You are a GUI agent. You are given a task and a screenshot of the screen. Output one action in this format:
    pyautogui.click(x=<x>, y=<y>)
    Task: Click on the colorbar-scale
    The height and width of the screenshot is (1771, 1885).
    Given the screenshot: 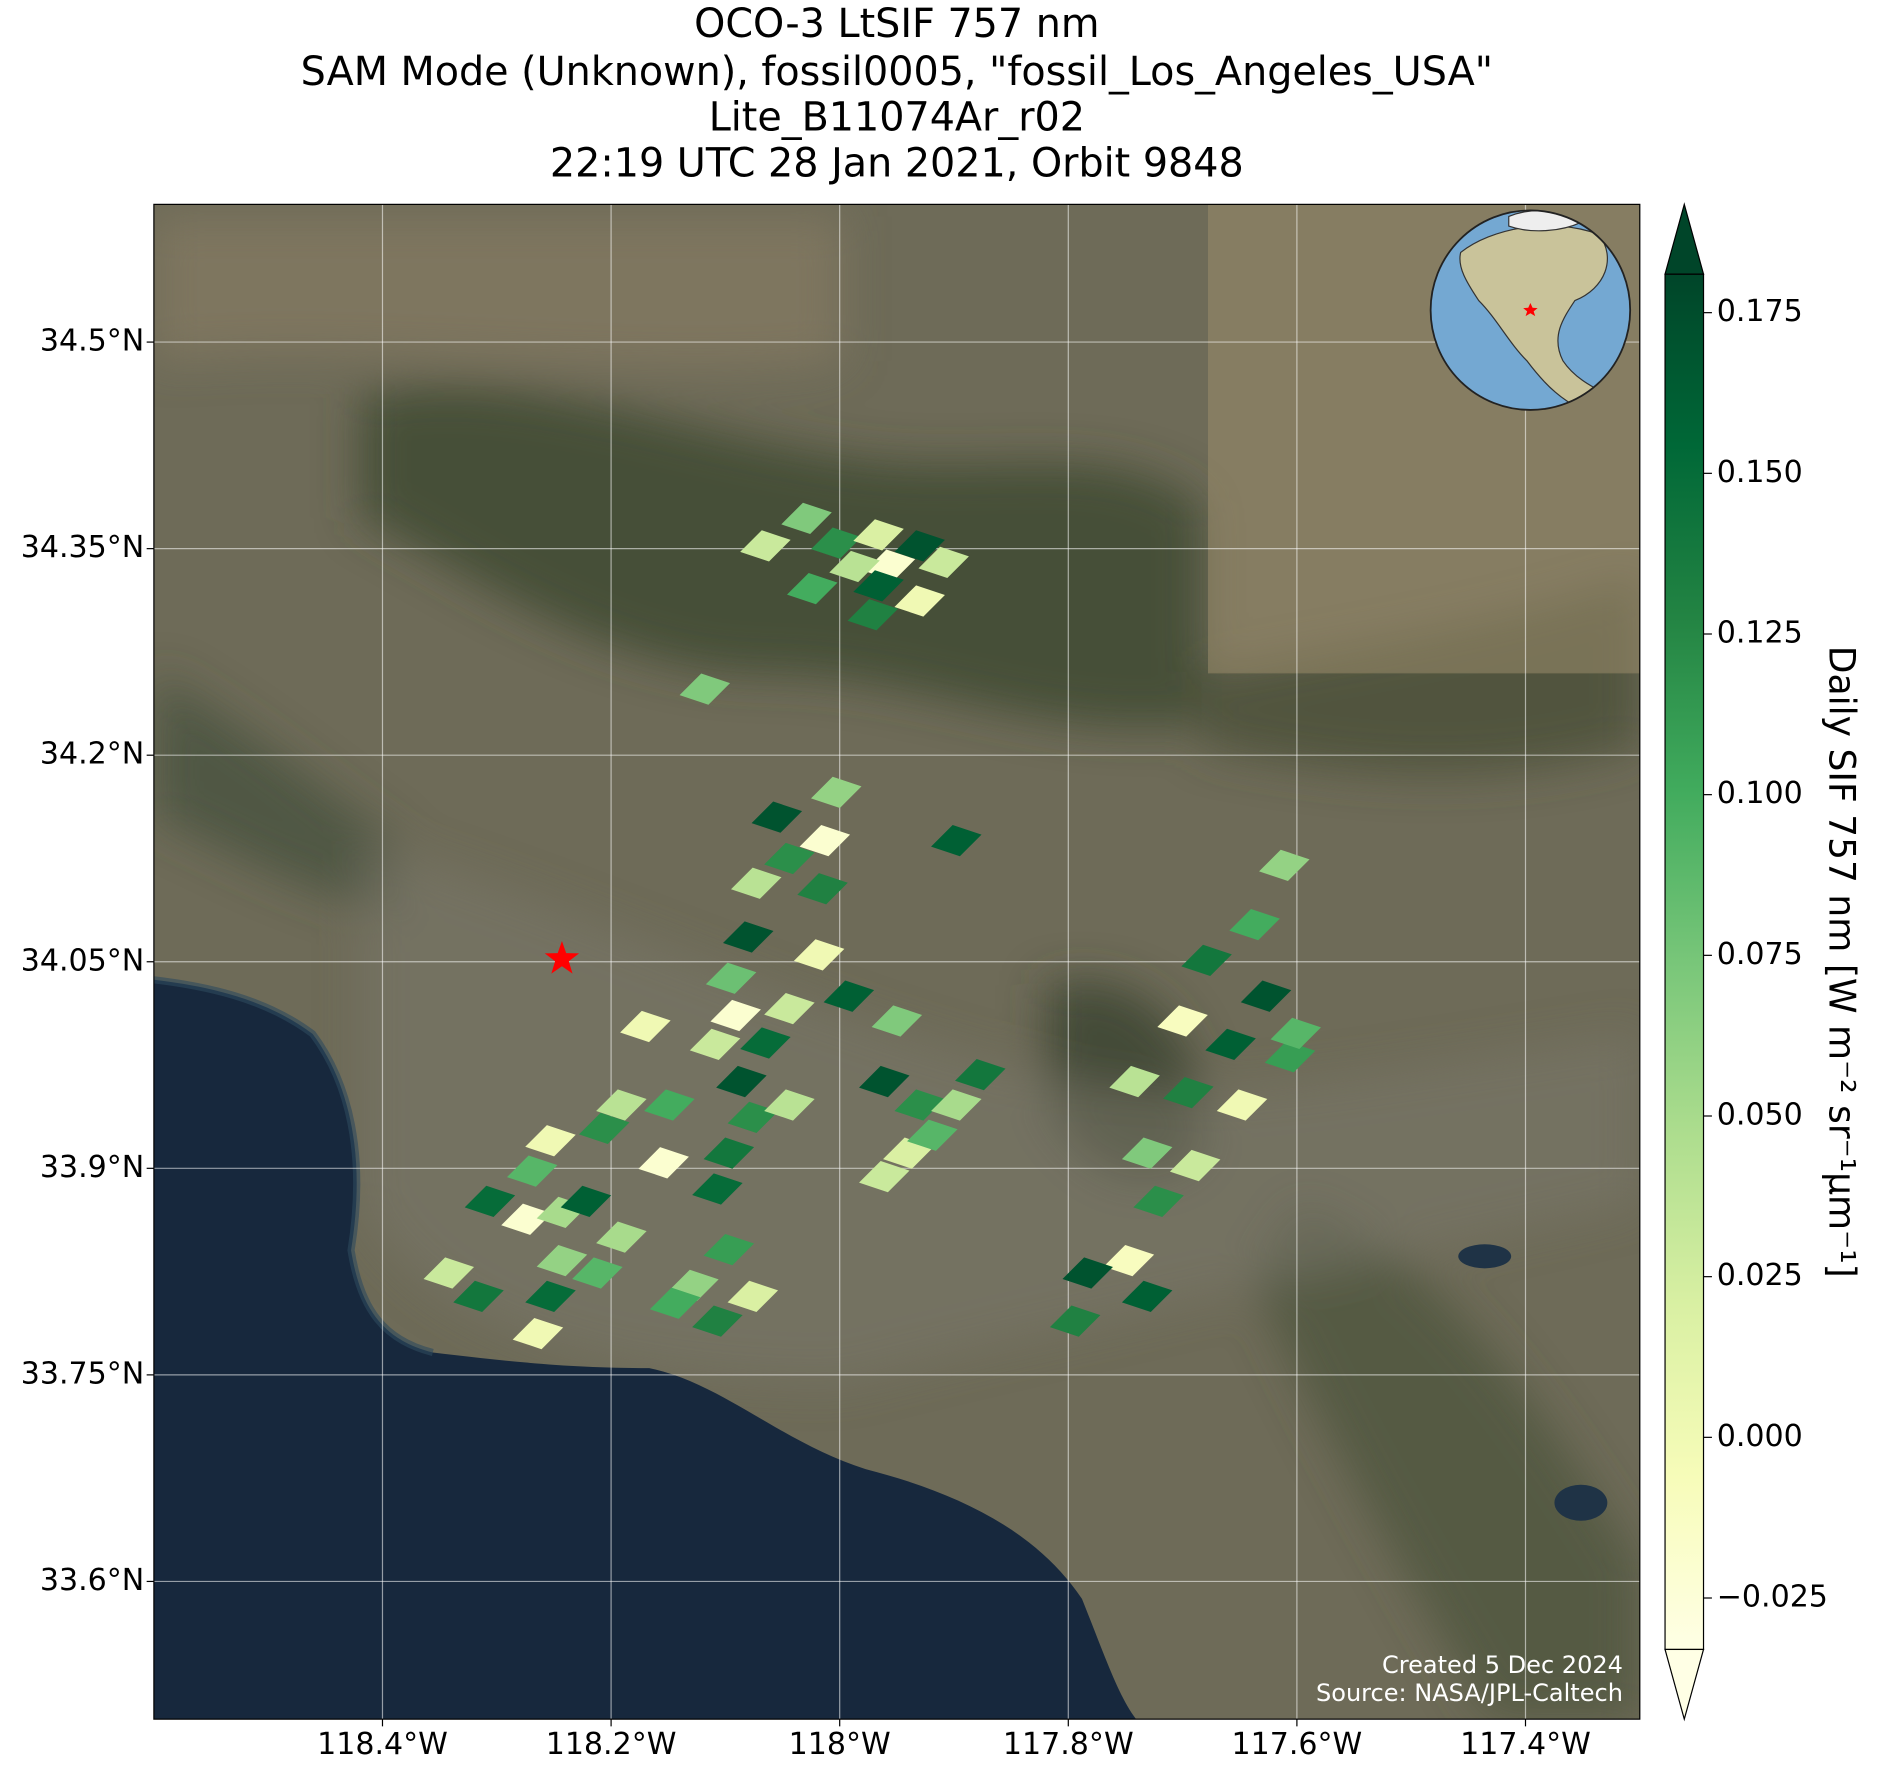 What is the action you would take?
    pyautogui.click(x=1684, y=962)
    